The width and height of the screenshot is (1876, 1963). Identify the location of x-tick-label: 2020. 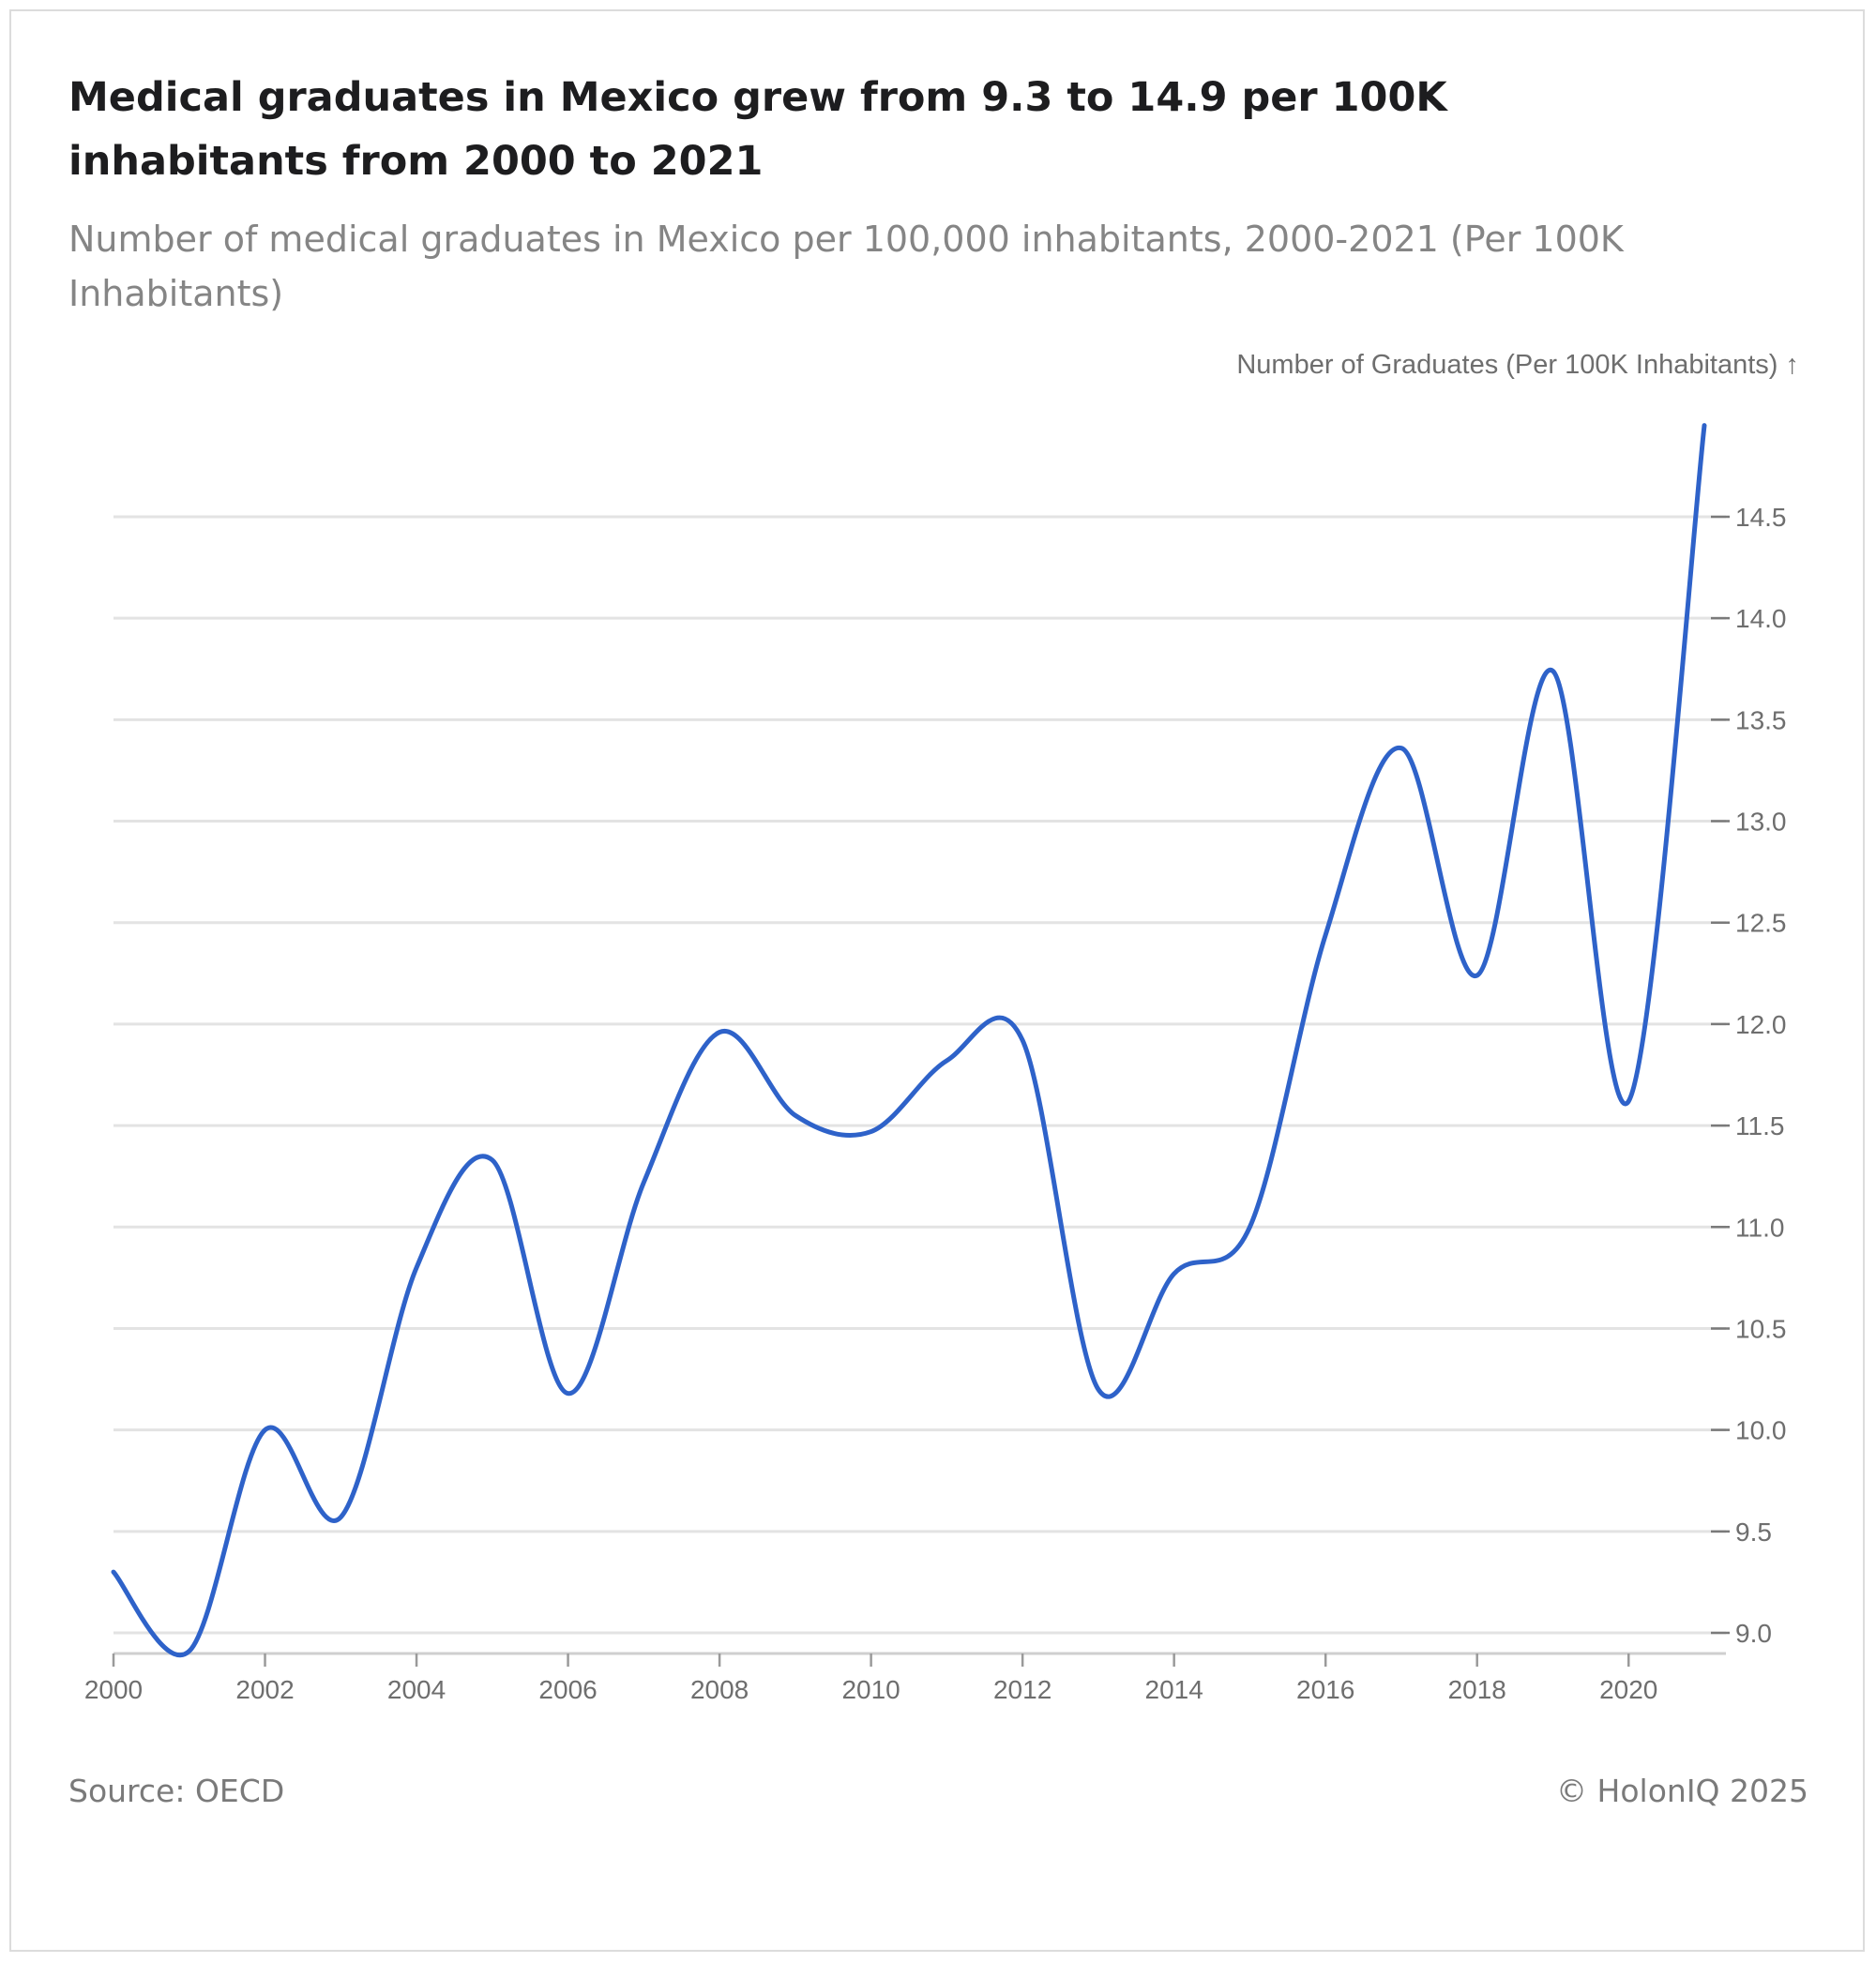
(1628, 1689).